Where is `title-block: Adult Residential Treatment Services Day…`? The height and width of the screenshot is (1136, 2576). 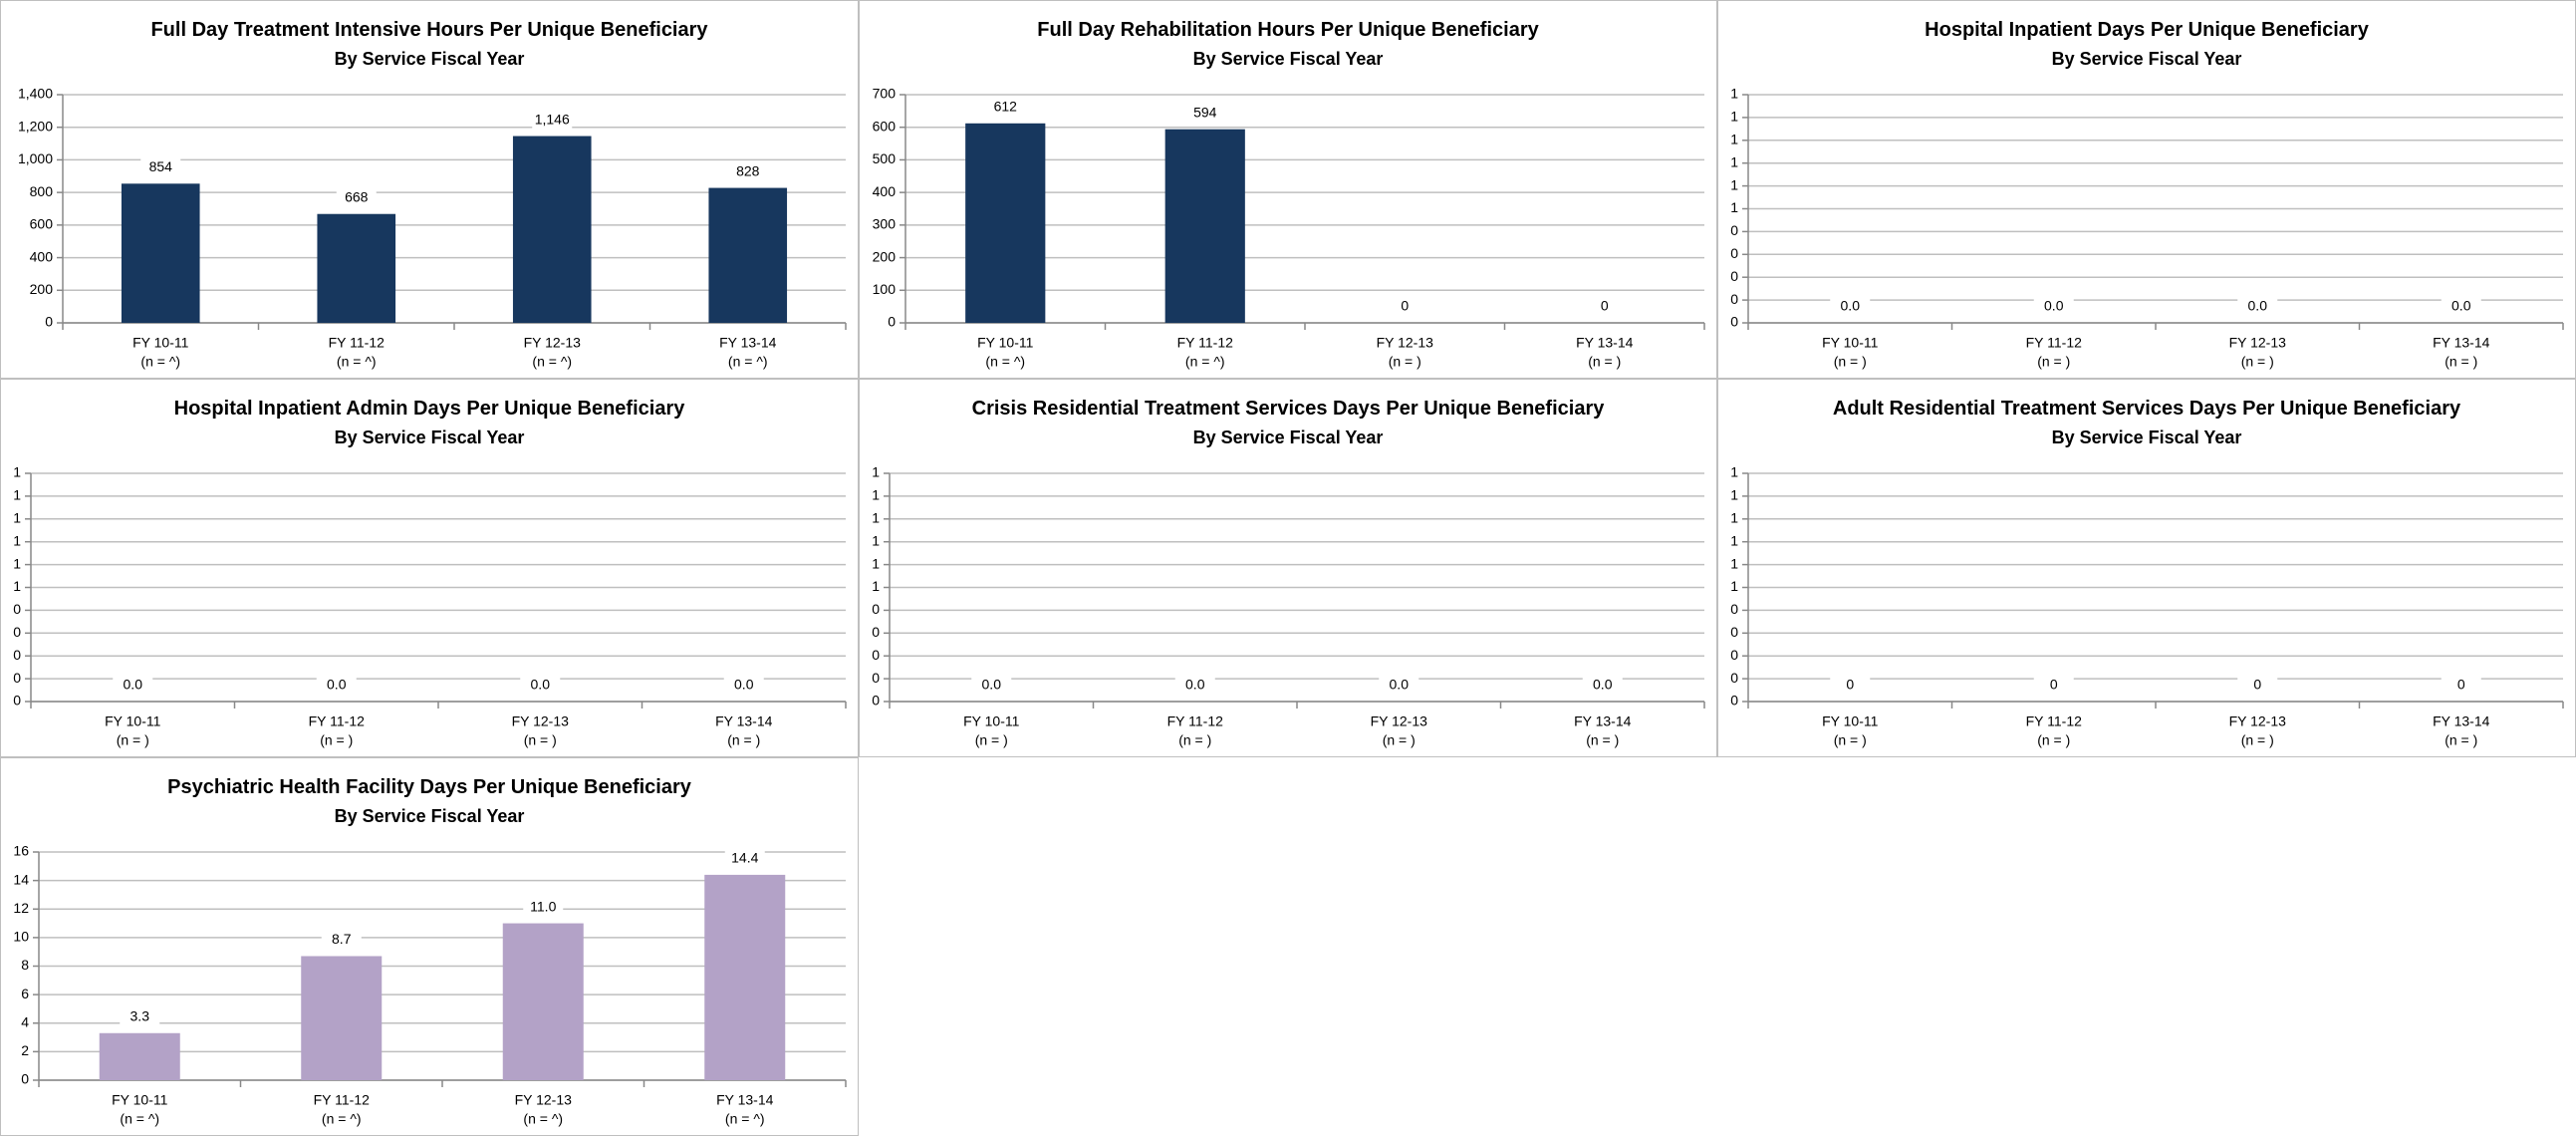
title-block: Adult Residential Treatment Services Day… is located at coordinates (2146, 422).